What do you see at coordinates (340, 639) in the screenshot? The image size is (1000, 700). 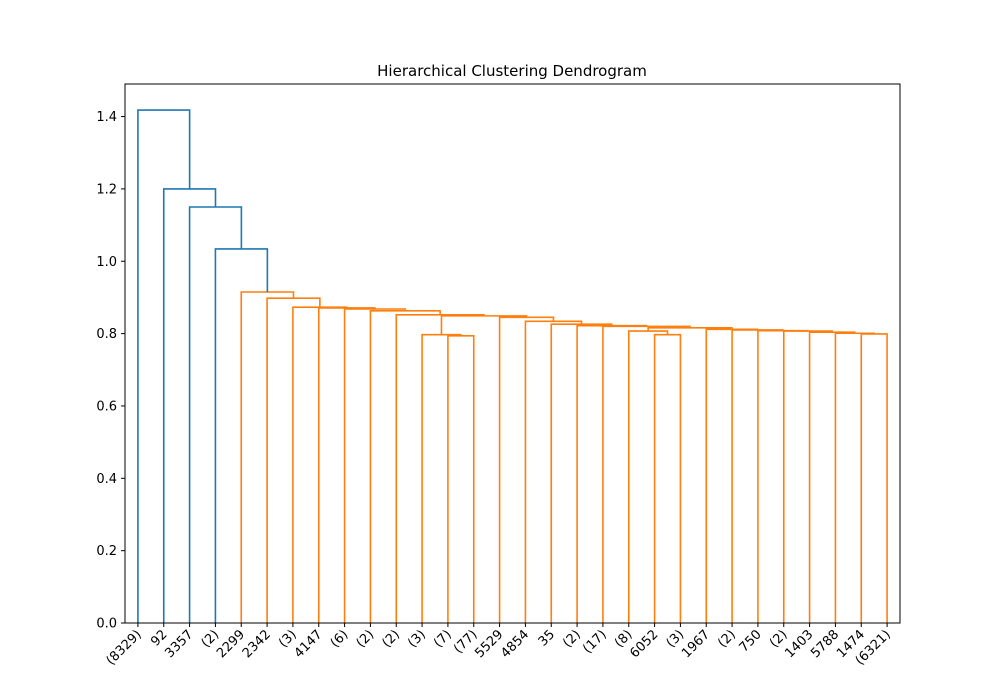 I see `x-tick-label: (6)` at bounding box center [340, 639].